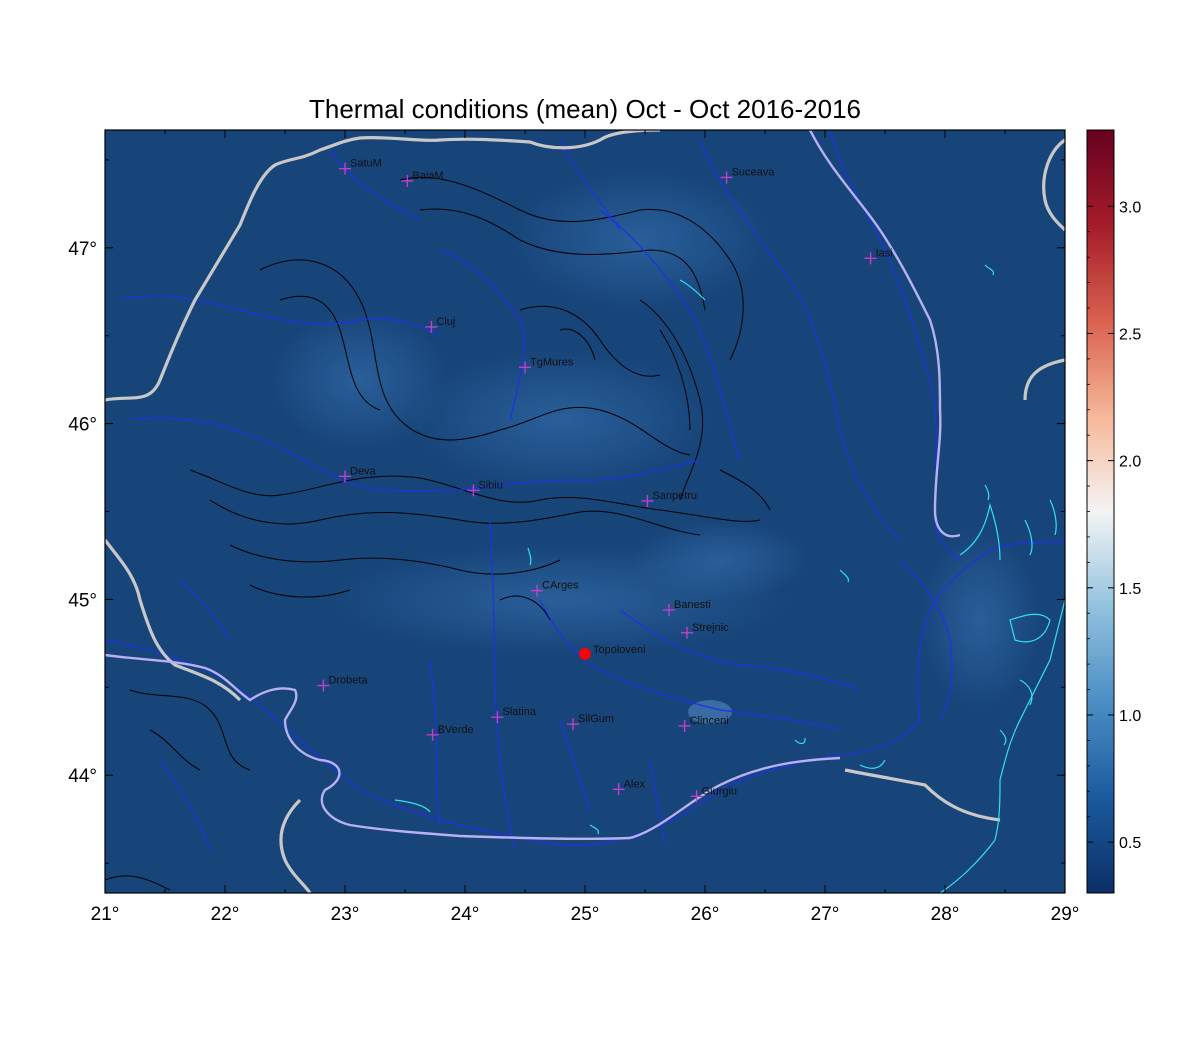  I want to click on latitude-tick-labels: 44° 45° 46° 47°, so click(82, 513).